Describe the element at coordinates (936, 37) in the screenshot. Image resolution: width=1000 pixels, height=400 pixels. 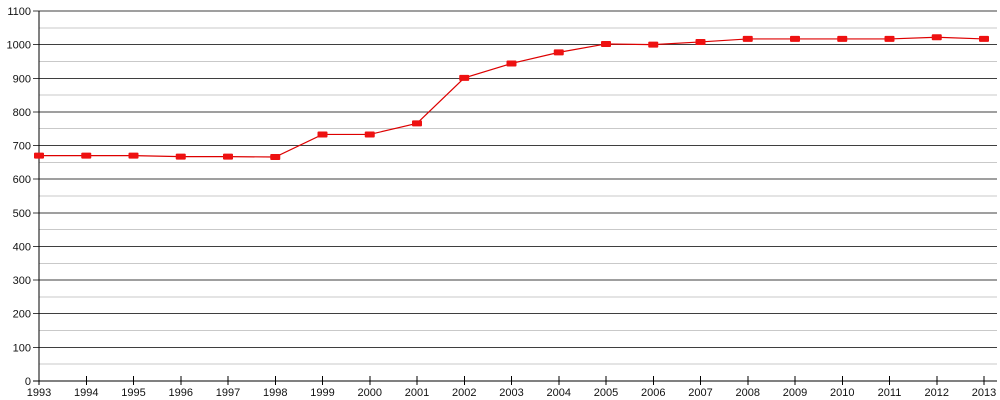
I see `data-point-2012` at that location.